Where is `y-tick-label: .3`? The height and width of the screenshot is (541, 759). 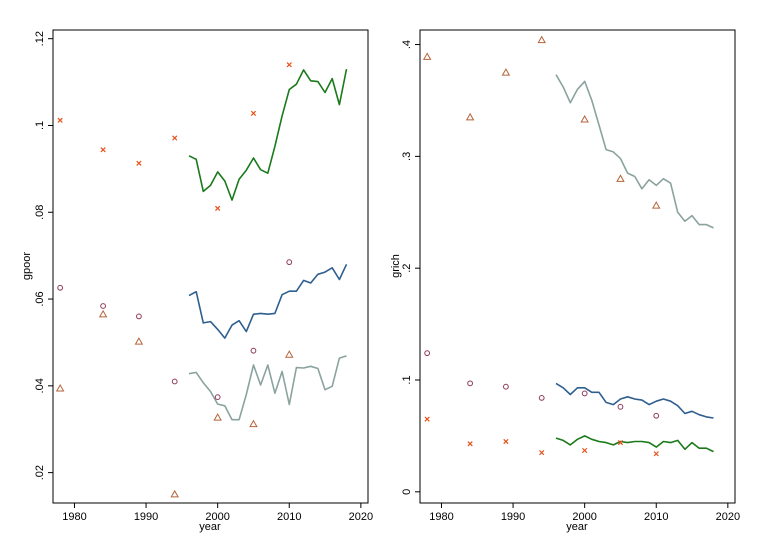
y-tick-label: .3 is located at coordinates (407, 156).